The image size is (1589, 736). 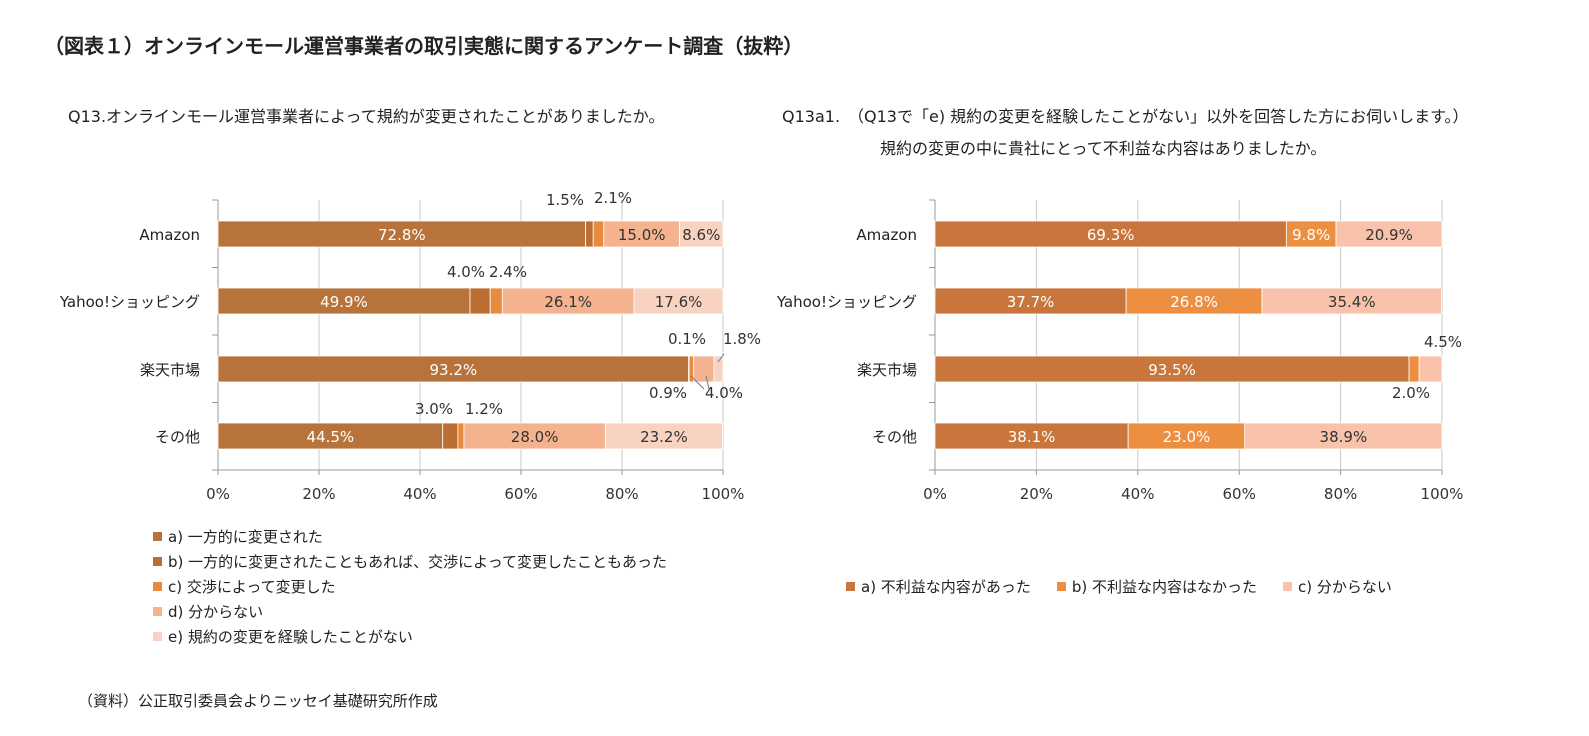 What do you see at coordinates (742, 339) in the screenshot?
I see `chart1-data-label: 1.8%` at bounding box center [742, 339].